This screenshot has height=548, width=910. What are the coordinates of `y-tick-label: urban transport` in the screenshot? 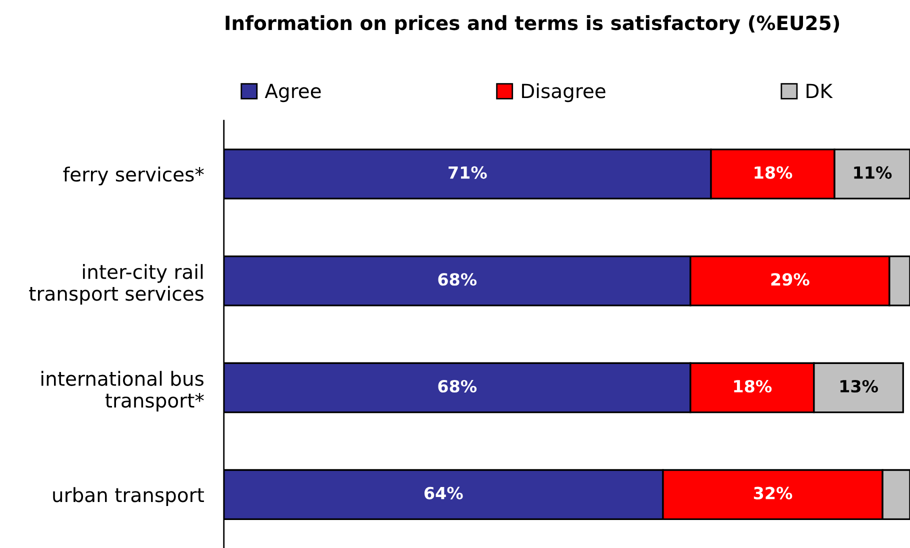 It's located at (128, 496).